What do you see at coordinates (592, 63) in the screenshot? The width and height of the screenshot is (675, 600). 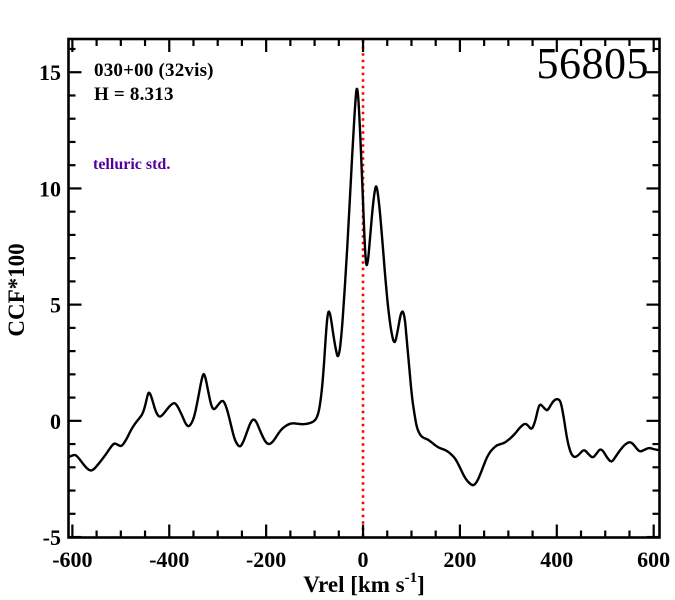 I see `plot-title-mjd: 56805` at bounding box center [592, 63].